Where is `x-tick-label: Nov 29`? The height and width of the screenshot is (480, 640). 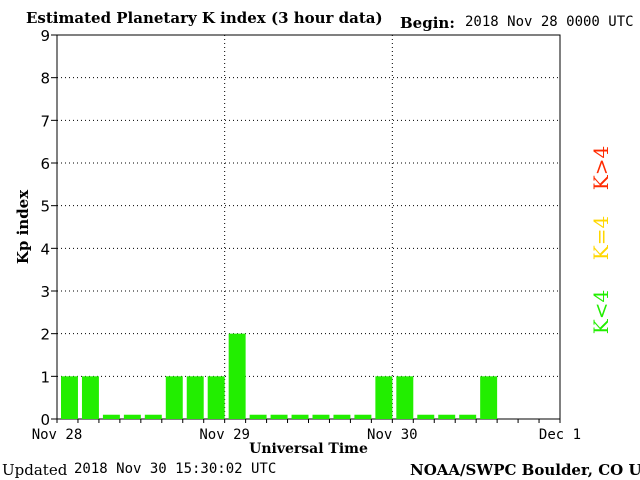 x-tick-label: Nov 29 is located at coordinates (224, 435).